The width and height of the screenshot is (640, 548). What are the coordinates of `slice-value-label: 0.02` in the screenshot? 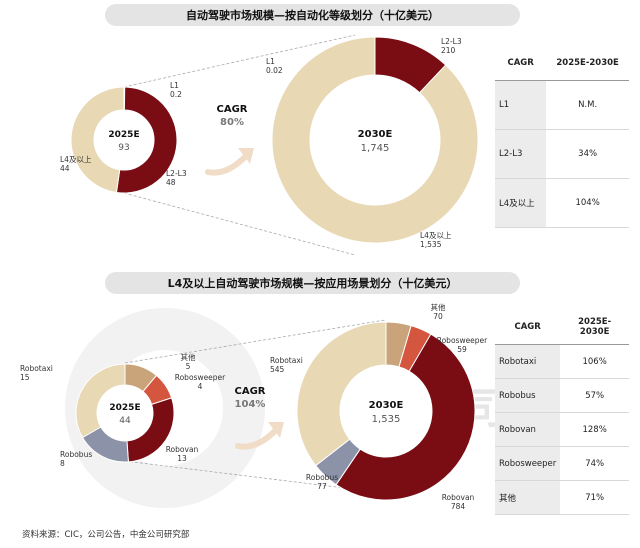 It's located at (274, 70).